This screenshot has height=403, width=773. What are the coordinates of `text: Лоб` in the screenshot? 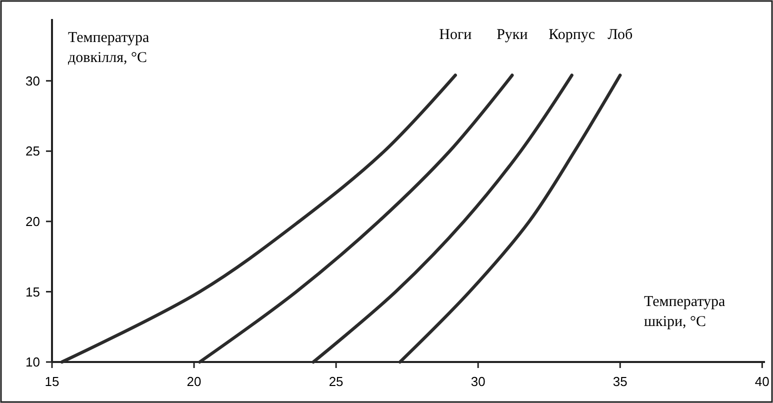 It's located at (620, 35).